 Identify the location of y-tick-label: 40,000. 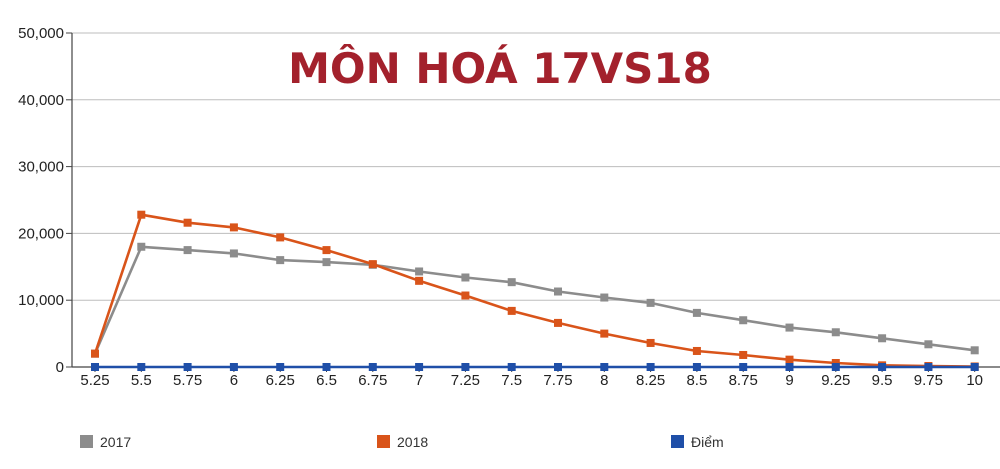
(41, 100).